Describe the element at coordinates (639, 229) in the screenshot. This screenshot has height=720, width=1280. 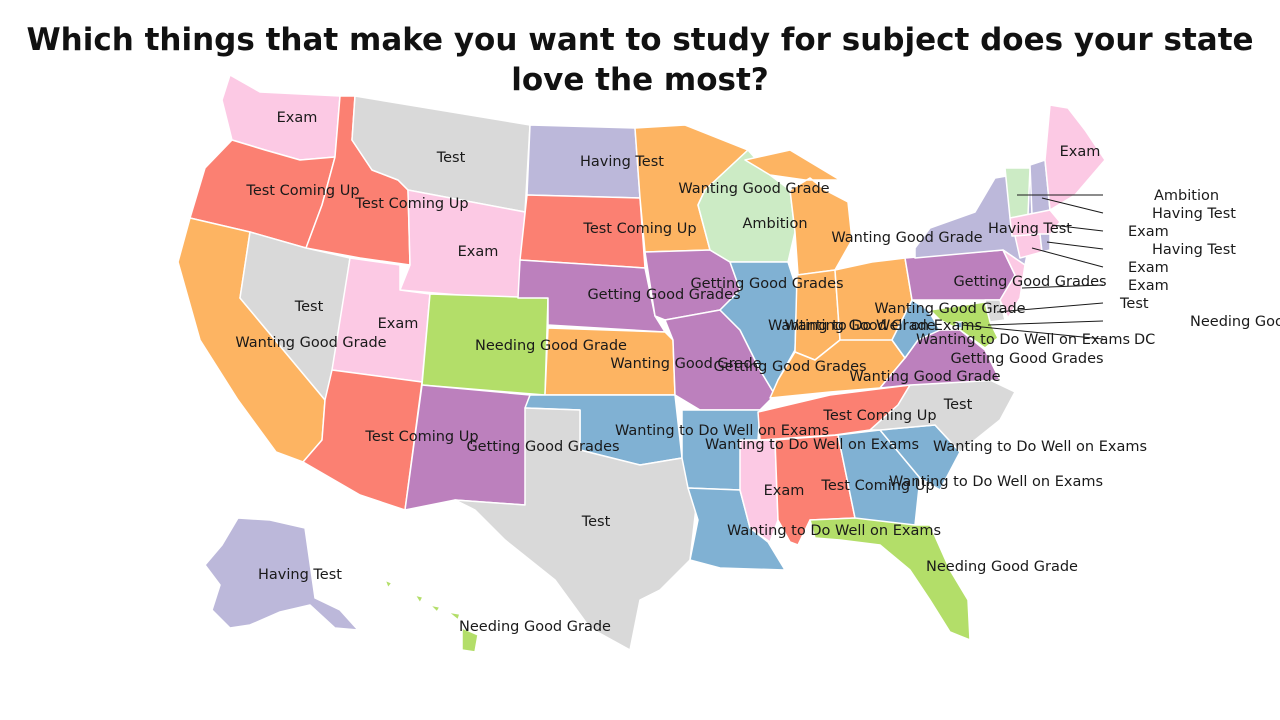
I see `state-label-sd: Test Coming Up` at that location.